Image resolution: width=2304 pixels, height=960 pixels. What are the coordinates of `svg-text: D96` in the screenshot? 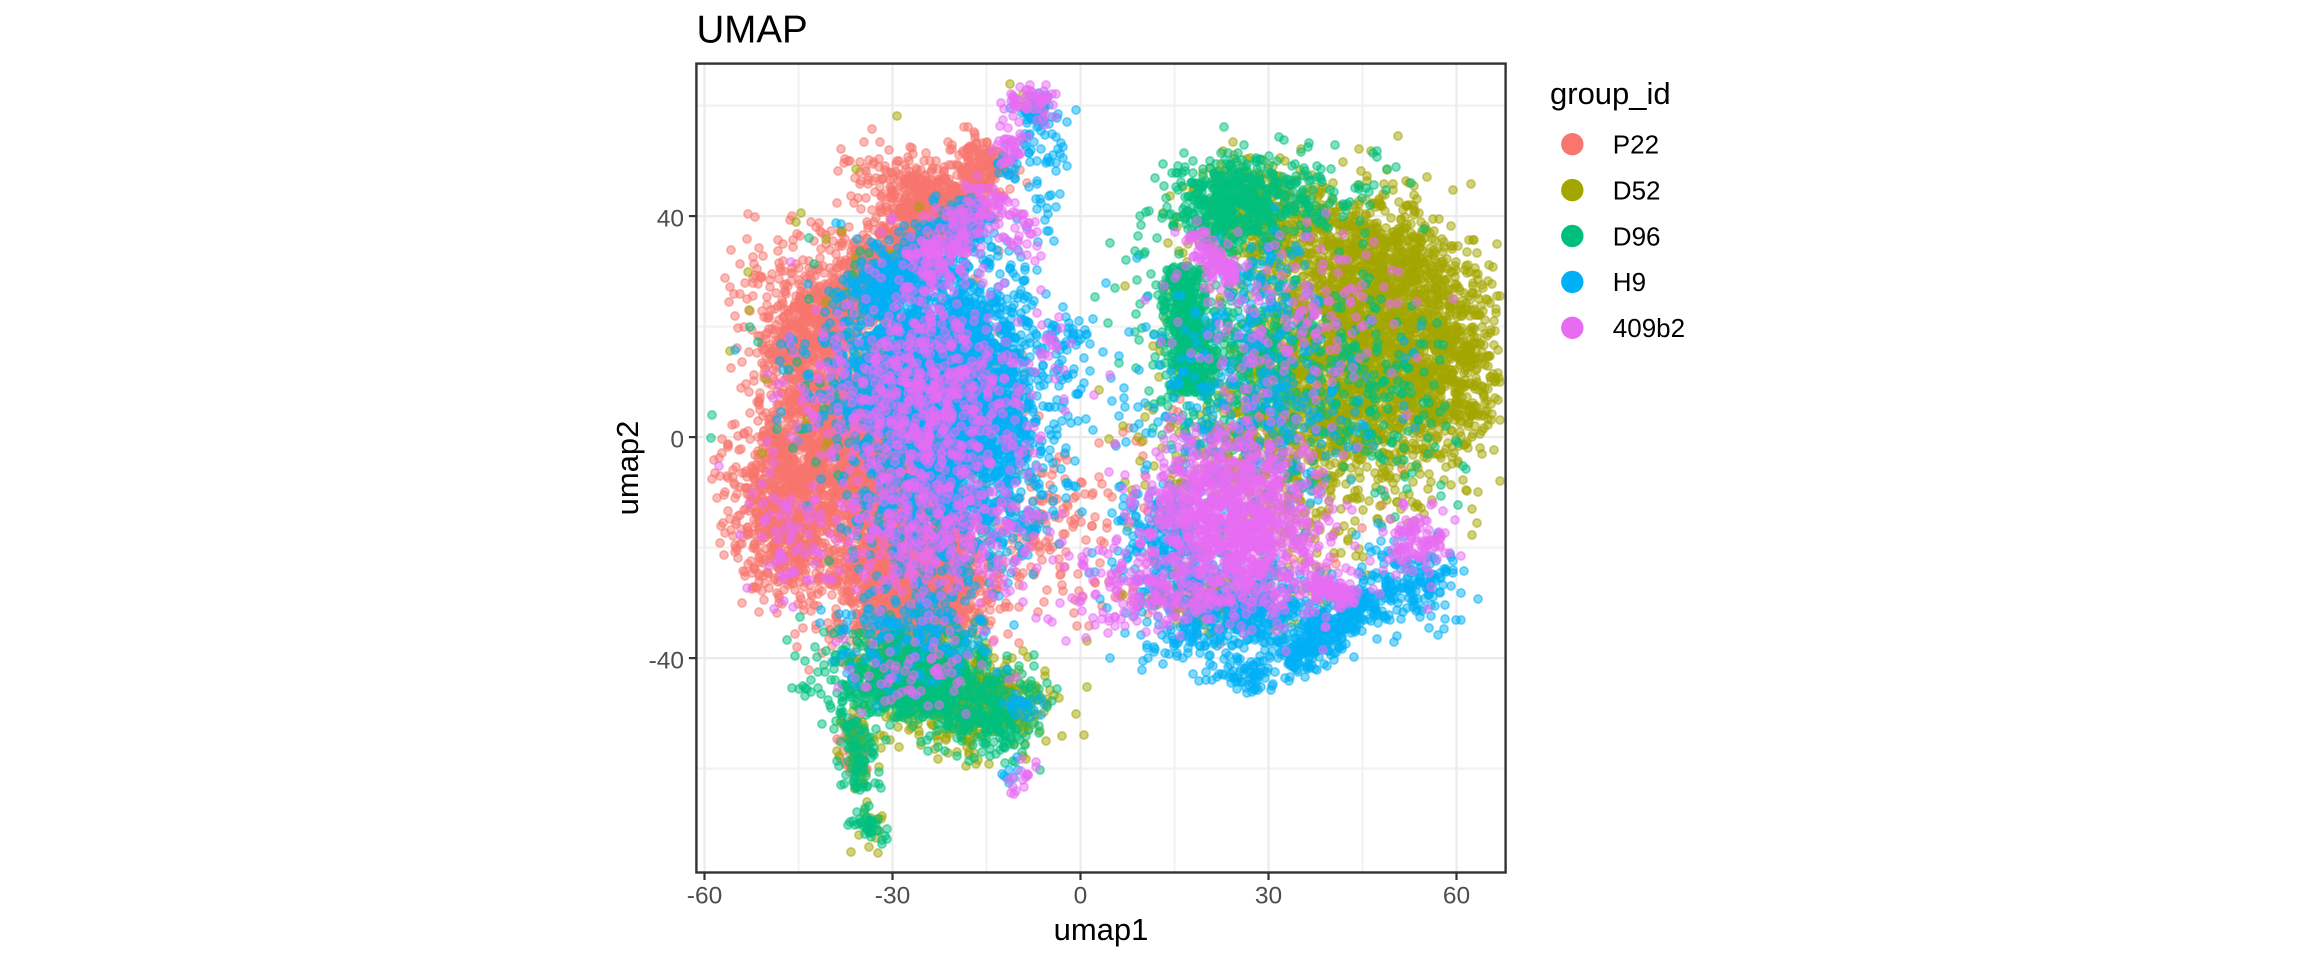 It's located at (1637, 236).